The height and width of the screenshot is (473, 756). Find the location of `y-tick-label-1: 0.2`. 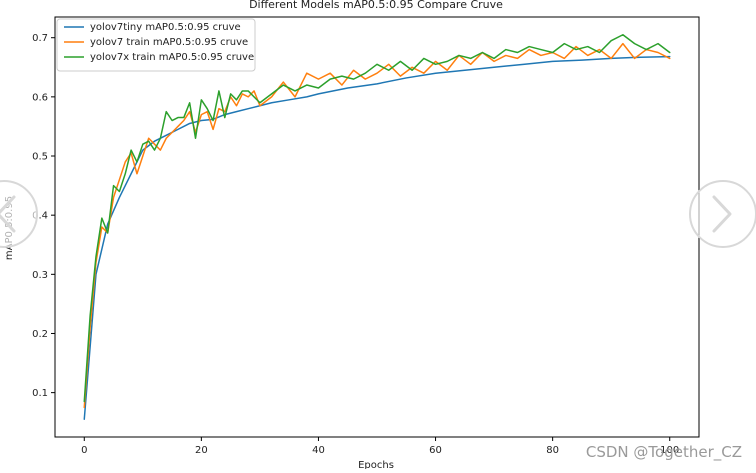

y-tick-label-1: 0.2 is located at coordinates (40, 334).